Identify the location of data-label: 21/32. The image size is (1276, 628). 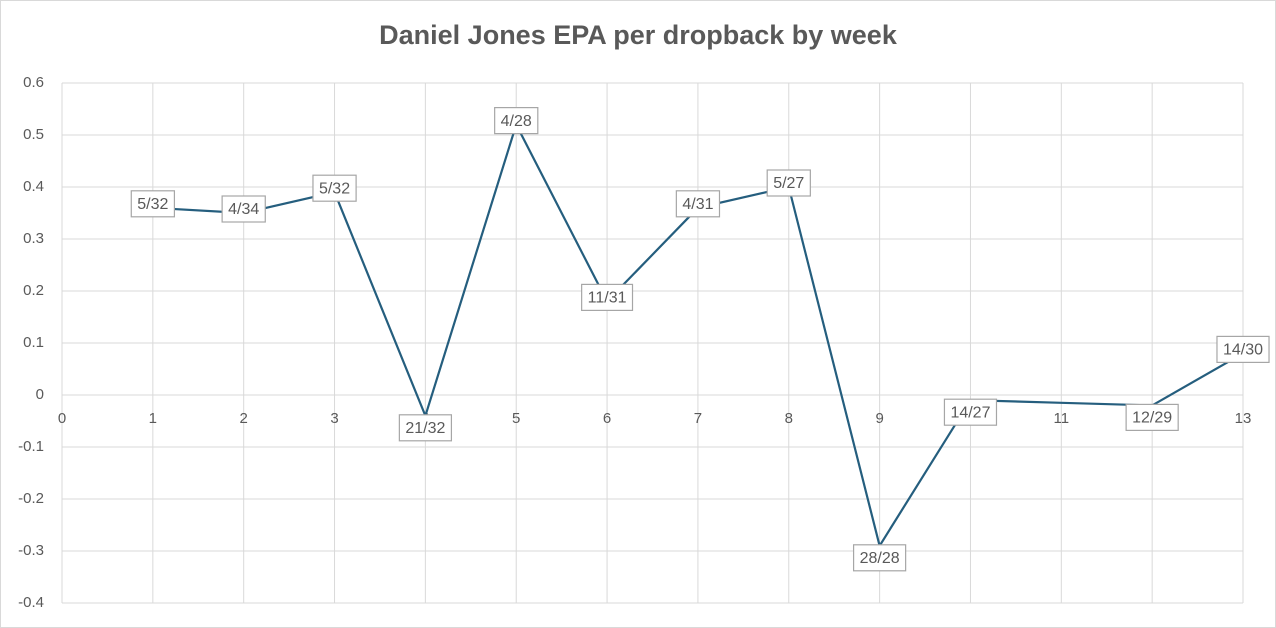
(425, 428).